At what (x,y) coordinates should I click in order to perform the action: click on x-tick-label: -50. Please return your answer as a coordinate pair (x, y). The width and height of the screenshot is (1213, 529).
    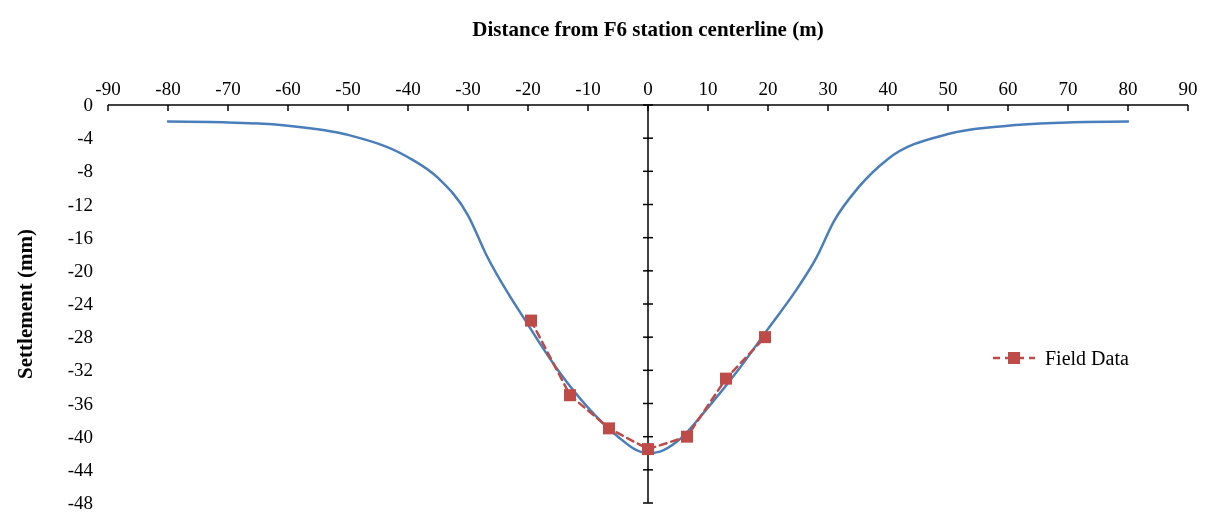
    Looking at the image, I should click on (348, 88).